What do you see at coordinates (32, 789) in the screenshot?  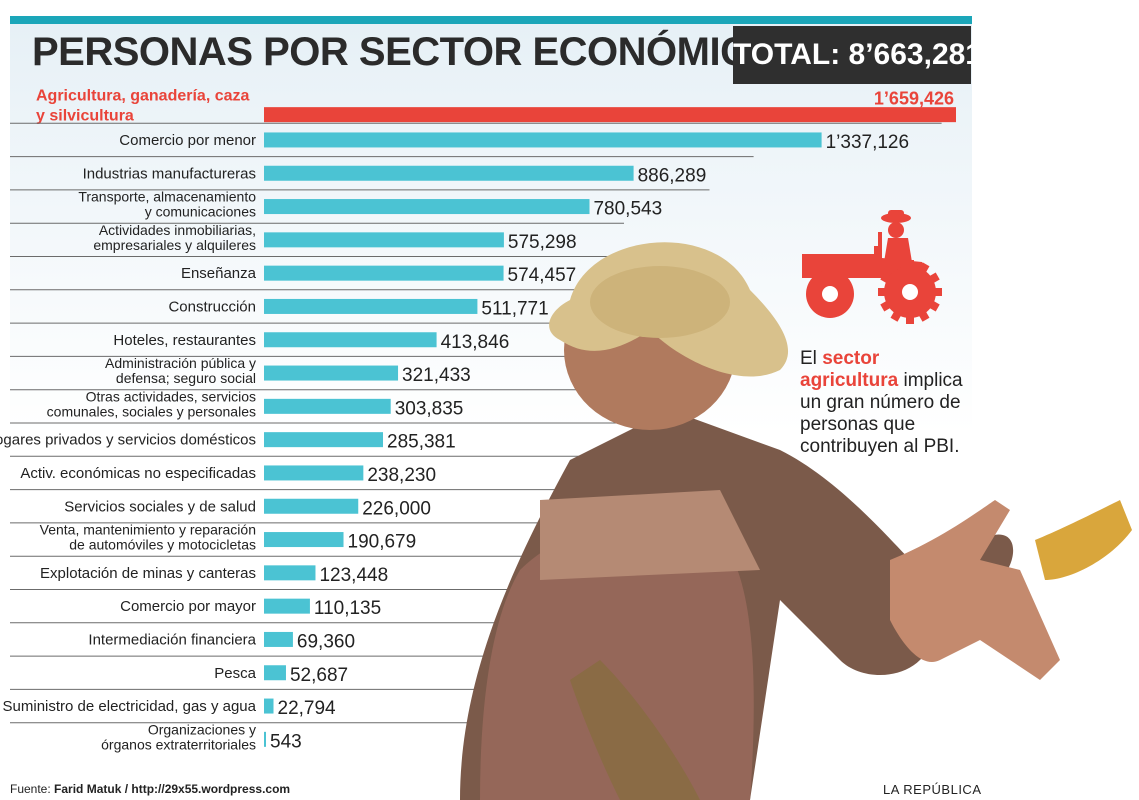 I see `source-label: Fuente:` at bounding box center [32, 789].